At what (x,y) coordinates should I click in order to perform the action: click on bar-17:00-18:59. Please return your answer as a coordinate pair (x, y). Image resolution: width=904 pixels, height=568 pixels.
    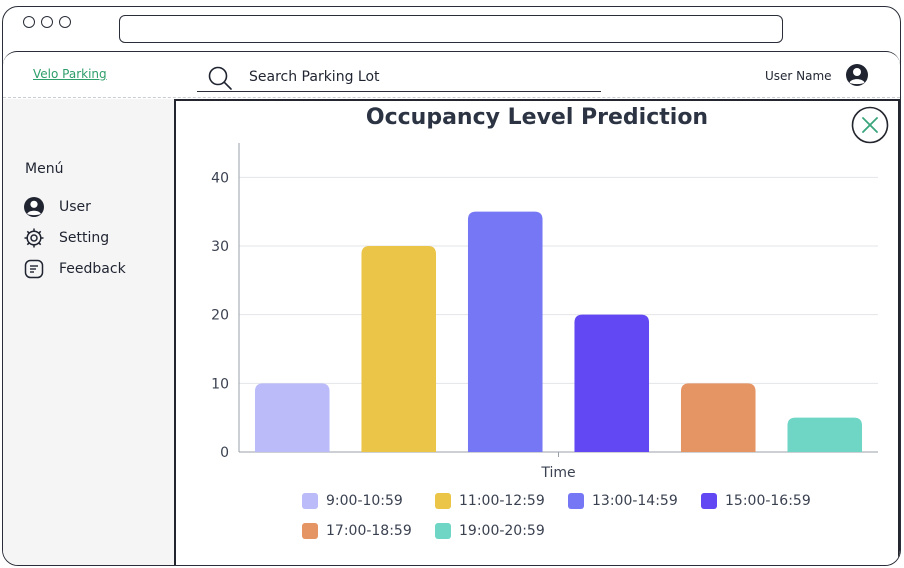
    Looking at the image, I should click on (718, 417).